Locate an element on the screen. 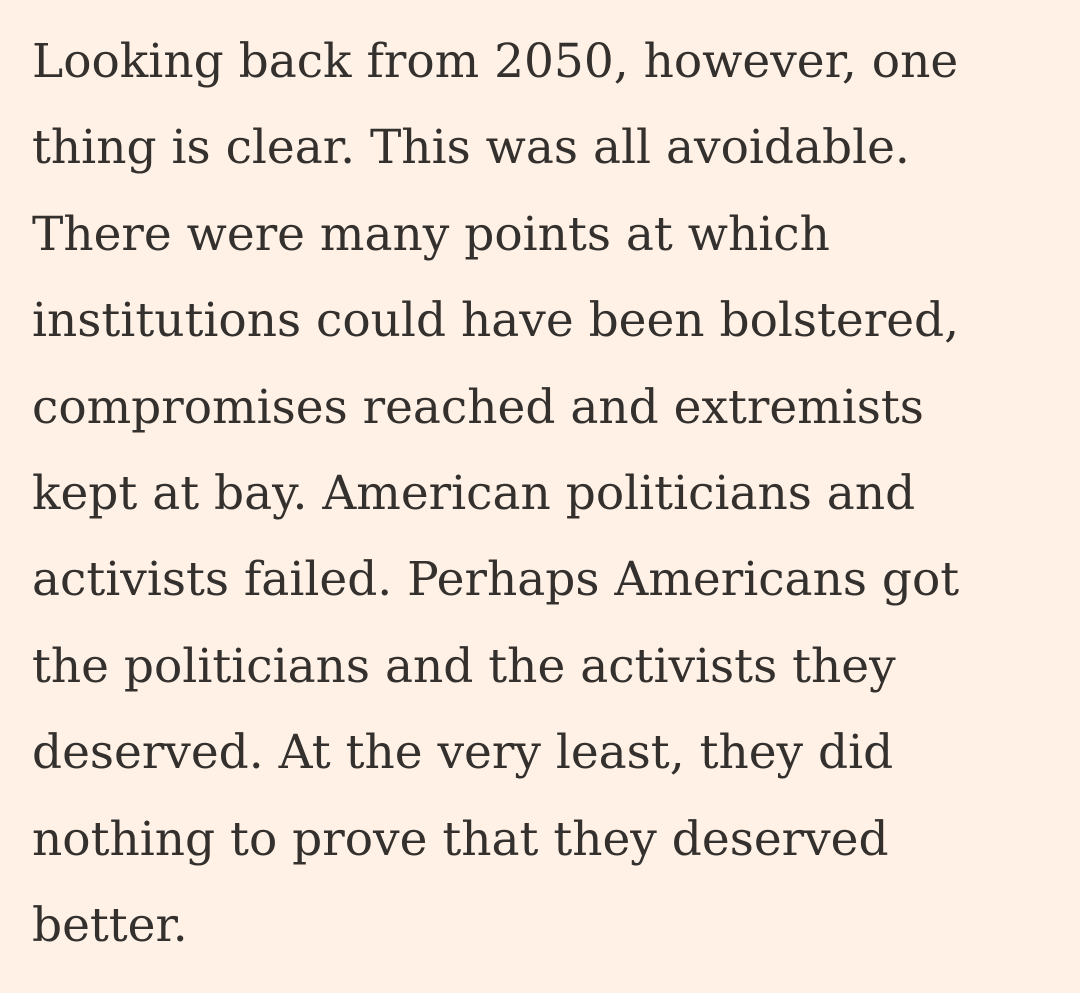 Image resolution: width=1080 pixels, height=993 pixels. text-line: nothing to prove that they deserved is located at coordinates (460, 839).